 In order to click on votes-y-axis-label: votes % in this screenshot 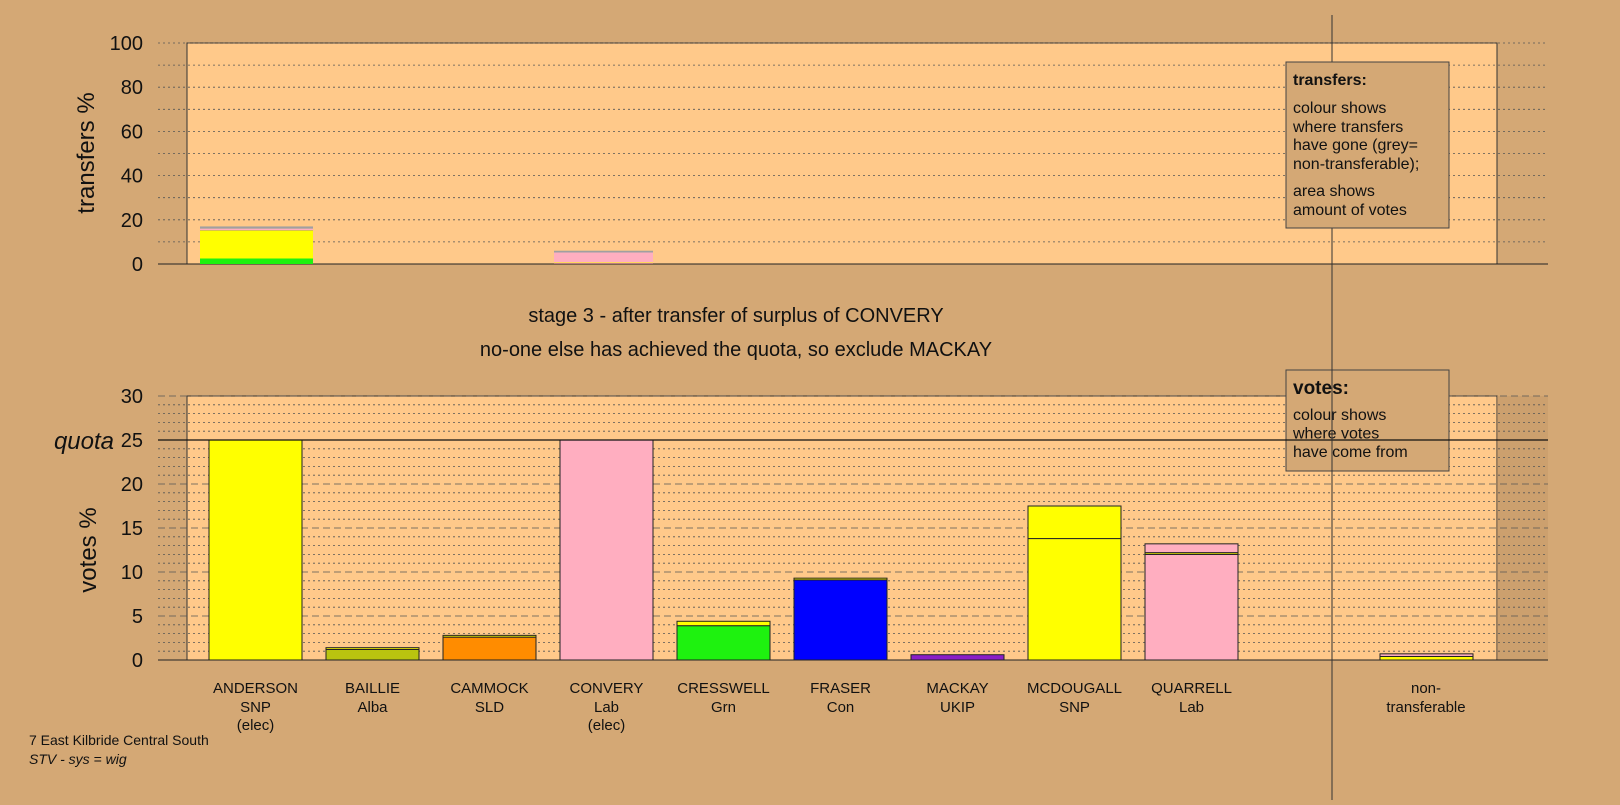, I will do `click(88, 549)`.